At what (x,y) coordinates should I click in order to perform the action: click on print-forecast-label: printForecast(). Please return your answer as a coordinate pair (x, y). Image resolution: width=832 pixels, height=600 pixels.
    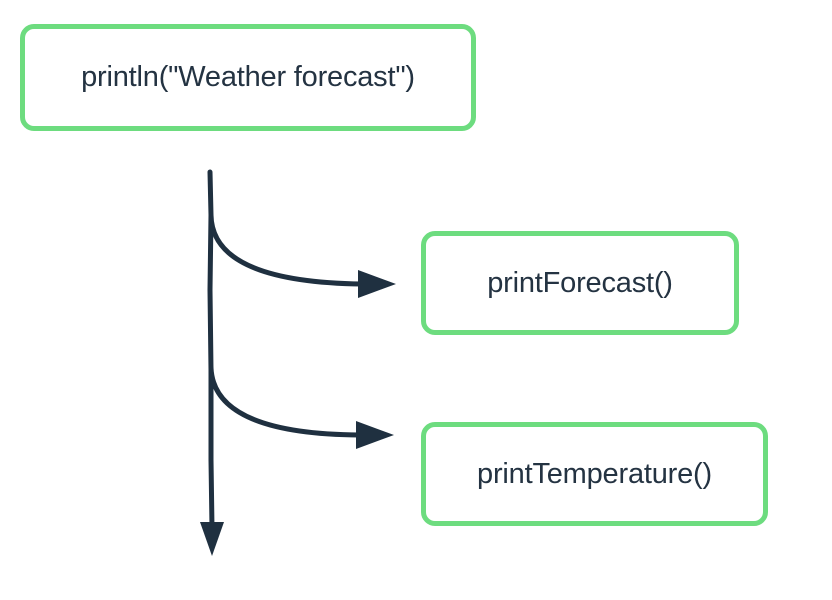
    Looking at the image, I should click on (580, 282).